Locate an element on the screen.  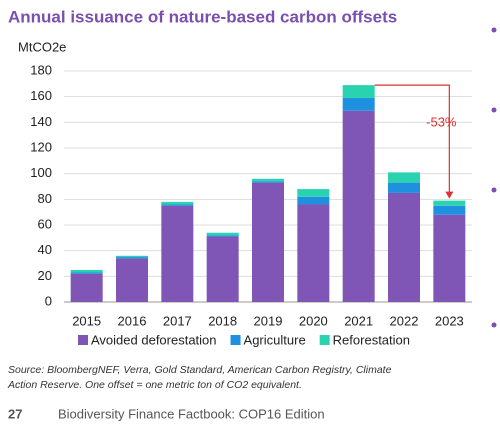
annotation-arrow is located at coordinates (412, 139).